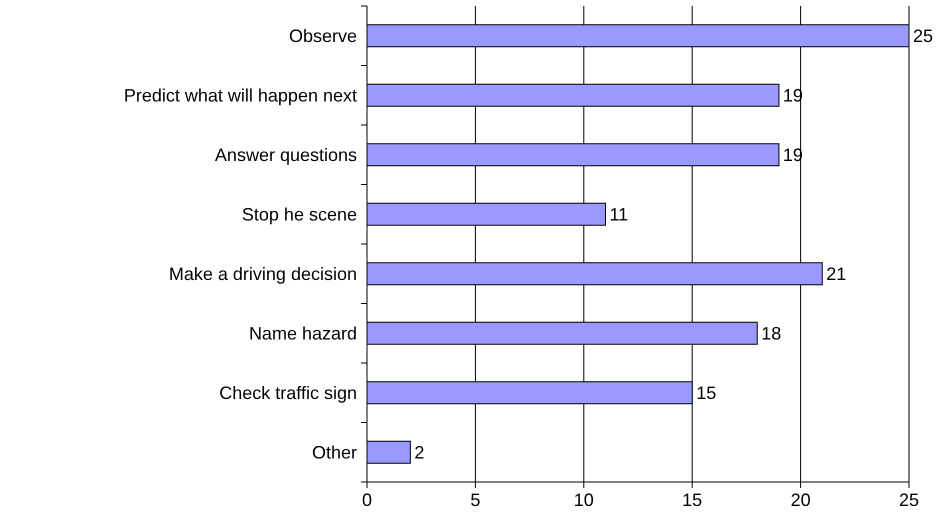 The width and height of the screenshot is (945, 516). I want to click on y-tick-label: Stop he scene, so click(299, 214).